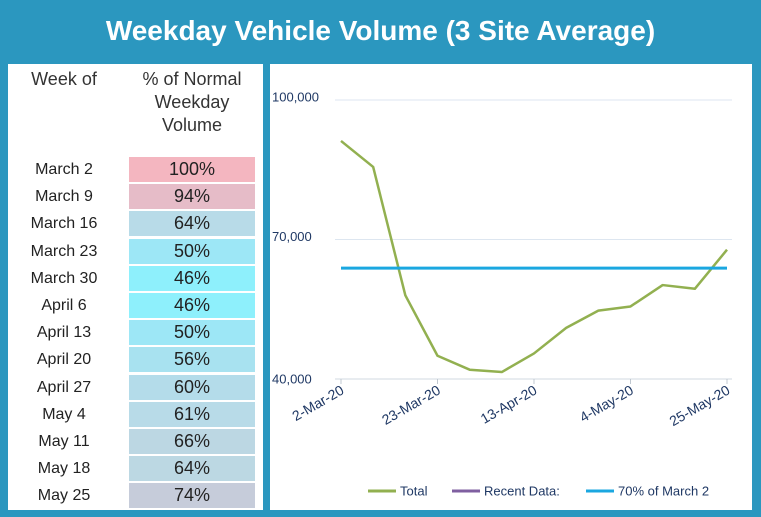 Image resolution: width=761 pixels, height=517 pixels. Describe the element at coordinates (292, 378) in the screenshot. I see `y-tick-label: 40,000` at that location.